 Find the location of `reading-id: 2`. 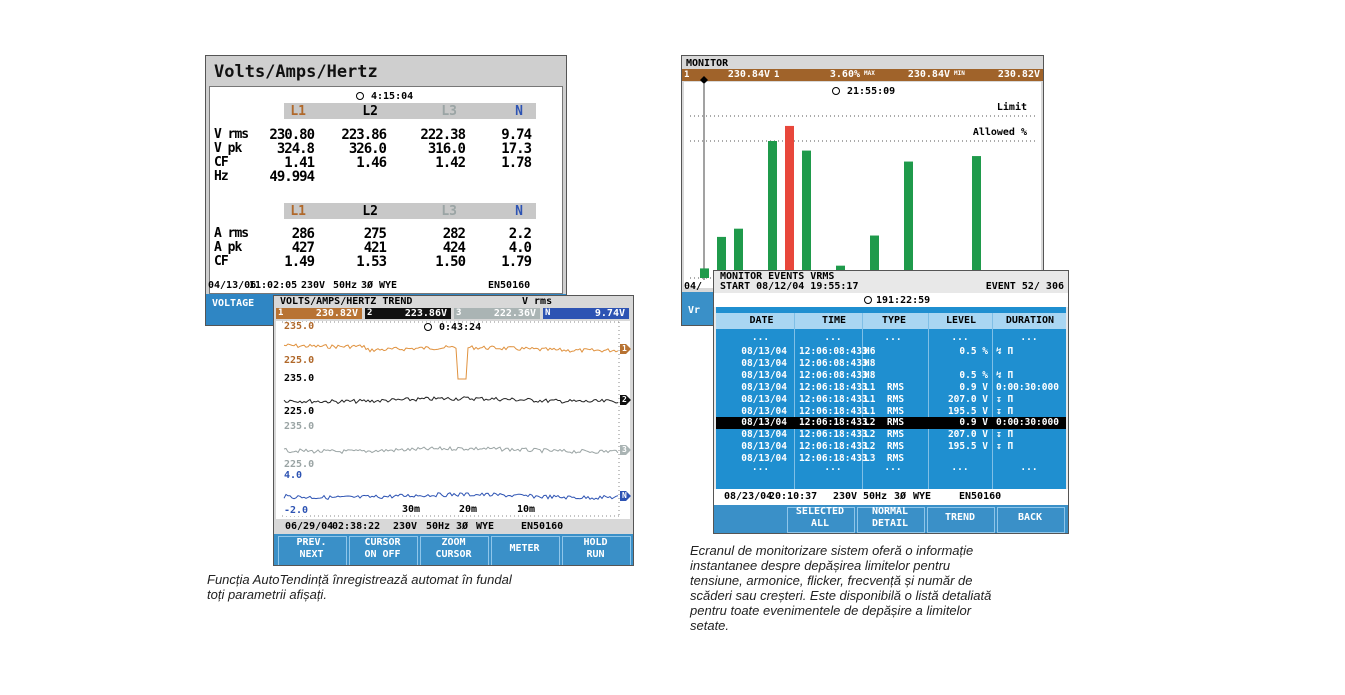

reading-id: 2 is located at coordinates (370, 313).